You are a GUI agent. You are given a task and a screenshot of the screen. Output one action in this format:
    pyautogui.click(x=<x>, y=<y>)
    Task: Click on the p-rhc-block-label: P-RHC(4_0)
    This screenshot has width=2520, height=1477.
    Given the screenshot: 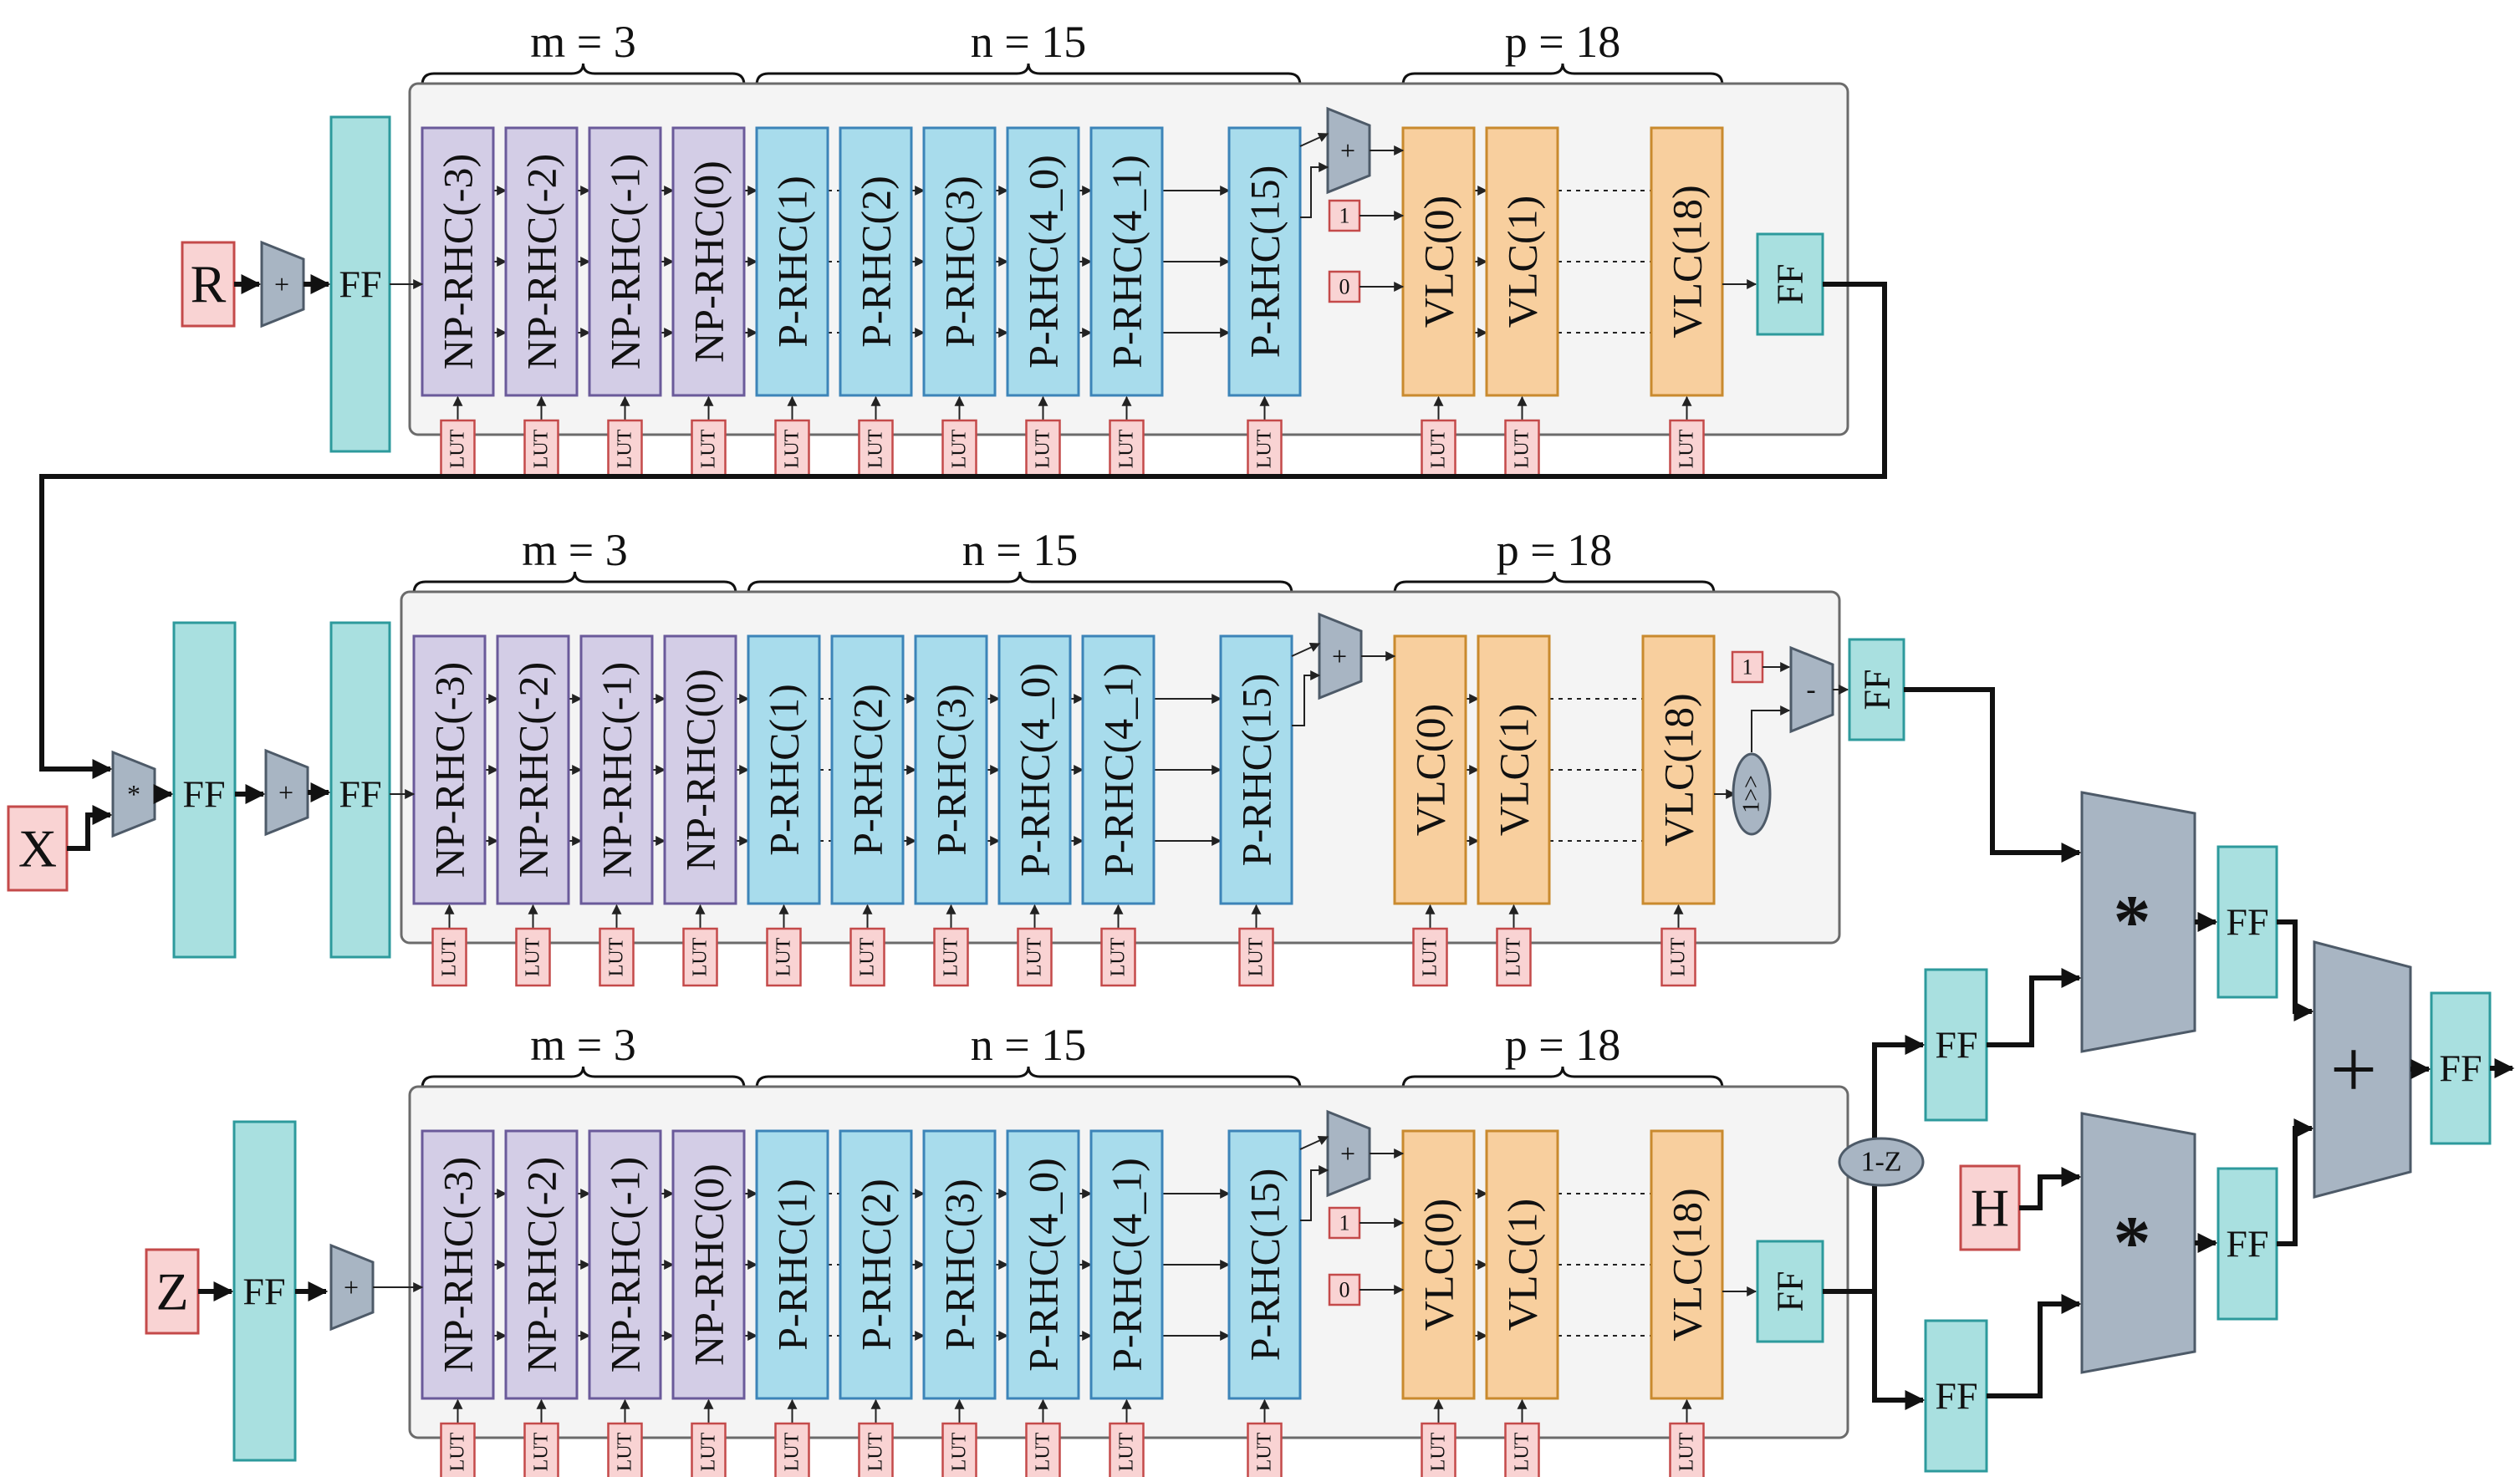 What is the action you would take?
    pyautogui.click(x=1035, y=770)
    